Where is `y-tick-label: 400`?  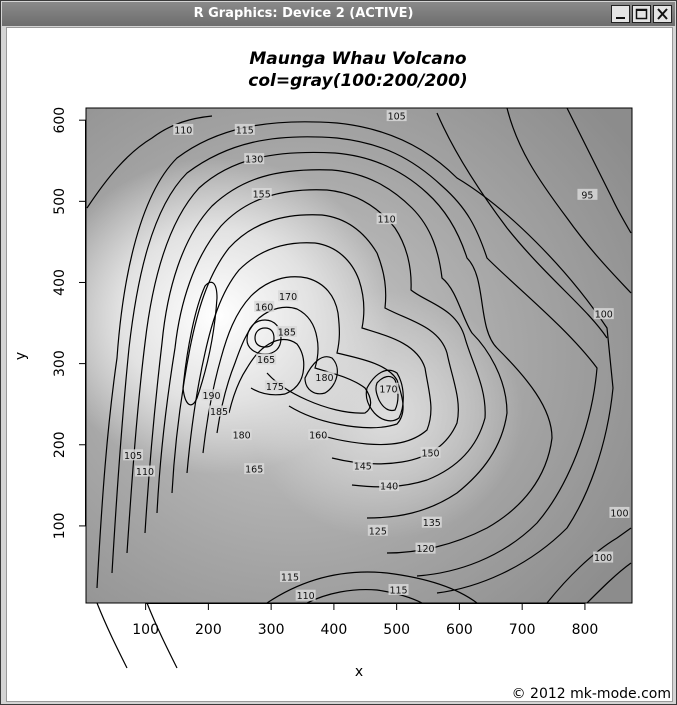 y-tick-label: 400 is located at coordinates (60, 282).